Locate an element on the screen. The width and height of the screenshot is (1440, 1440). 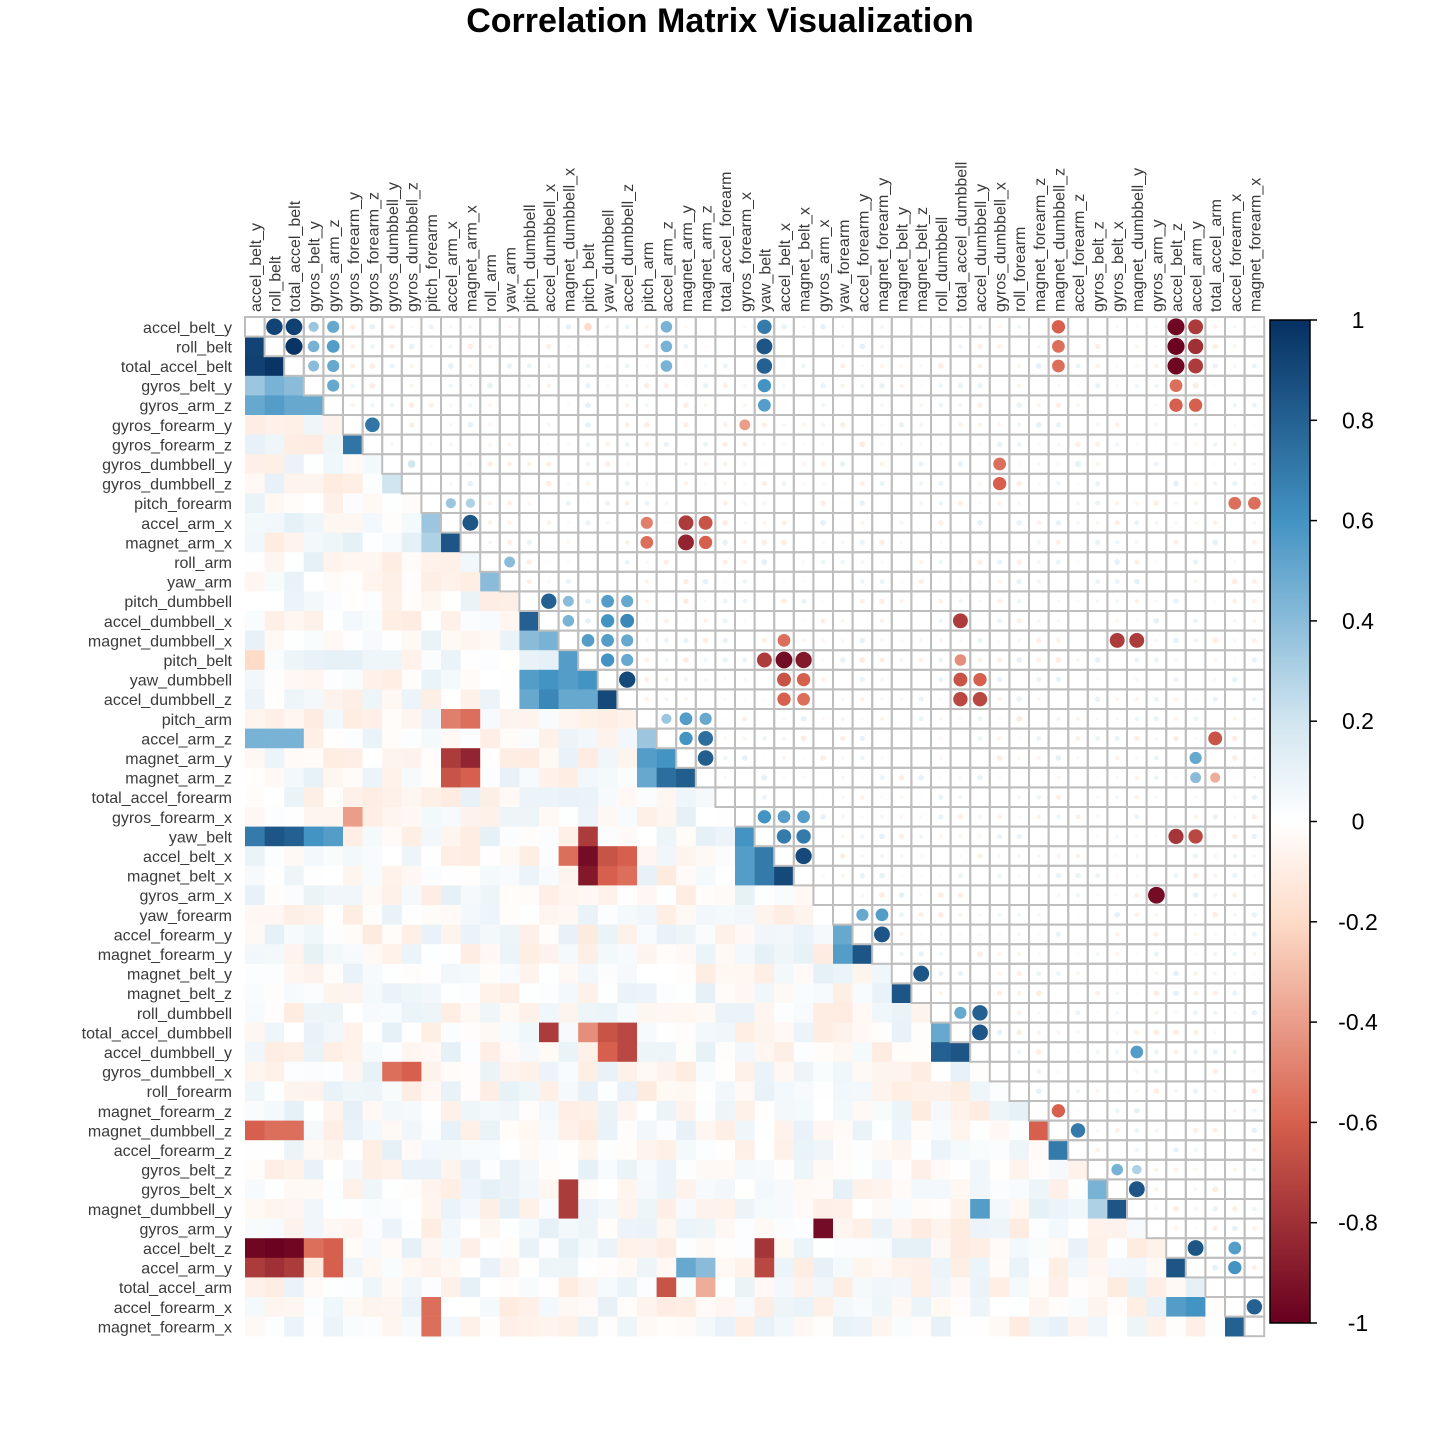
column-label: total_accel_belt is located at coordinates (295, 256).